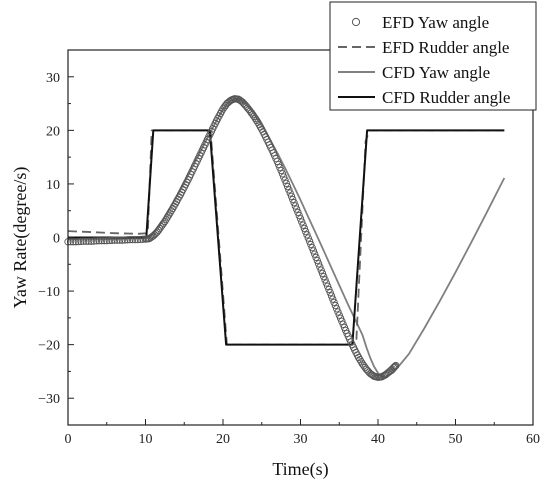 This screenshot has width=550, height=495. What do you see at coordinates (356, 22) in the screenshot?
I see `legend-marker-efd-yaw-angle` at bounding box center [356, 22].